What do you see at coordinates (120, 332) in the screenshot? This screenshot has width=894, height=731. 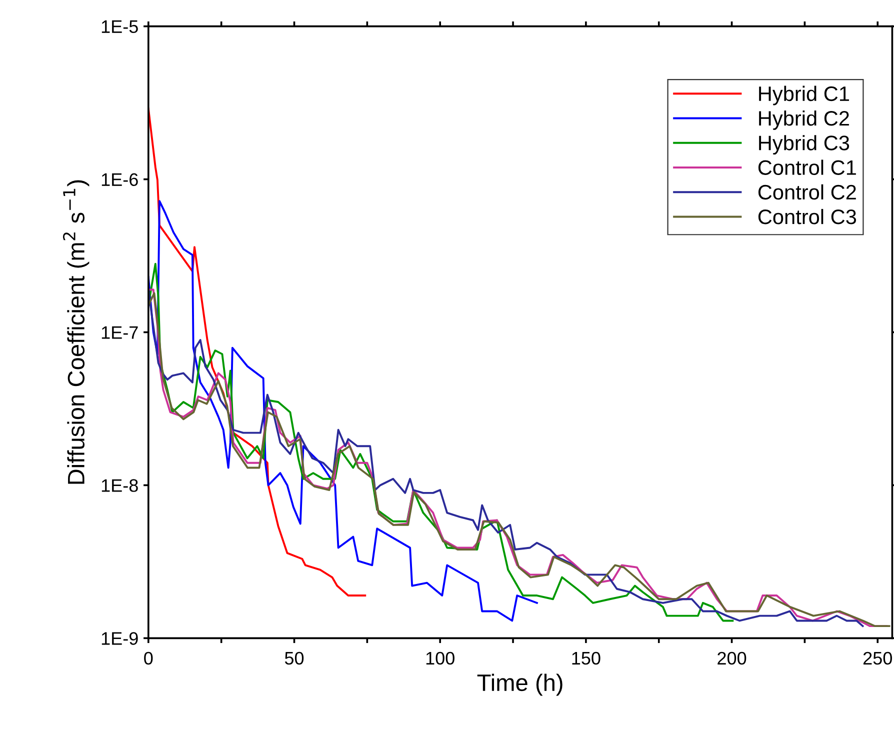 I see `y-tick-label: 1E-7` at bounding box center [120, 332].